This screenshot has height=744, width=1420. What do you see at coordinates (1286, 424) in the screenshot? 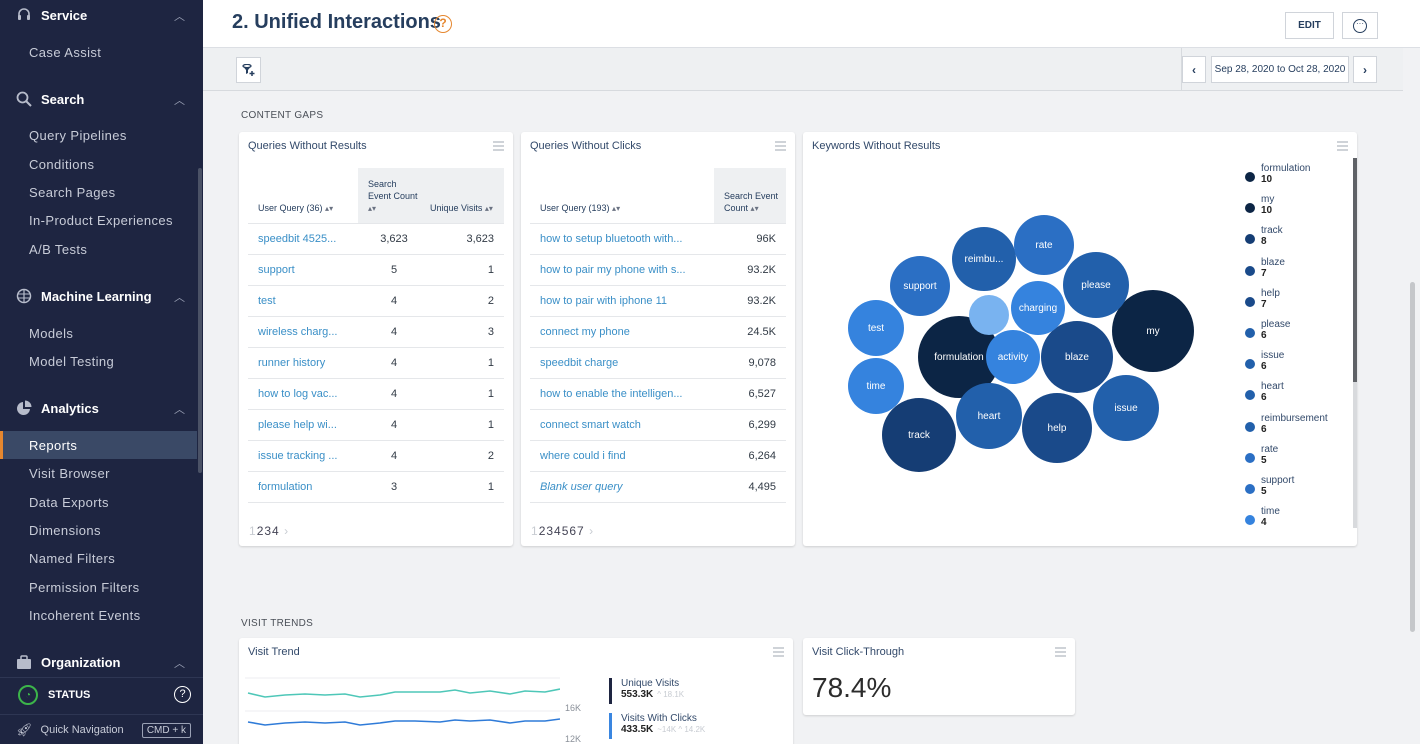
I see `legend-item: reimbursement 6` at bounding box center [1286, 424].